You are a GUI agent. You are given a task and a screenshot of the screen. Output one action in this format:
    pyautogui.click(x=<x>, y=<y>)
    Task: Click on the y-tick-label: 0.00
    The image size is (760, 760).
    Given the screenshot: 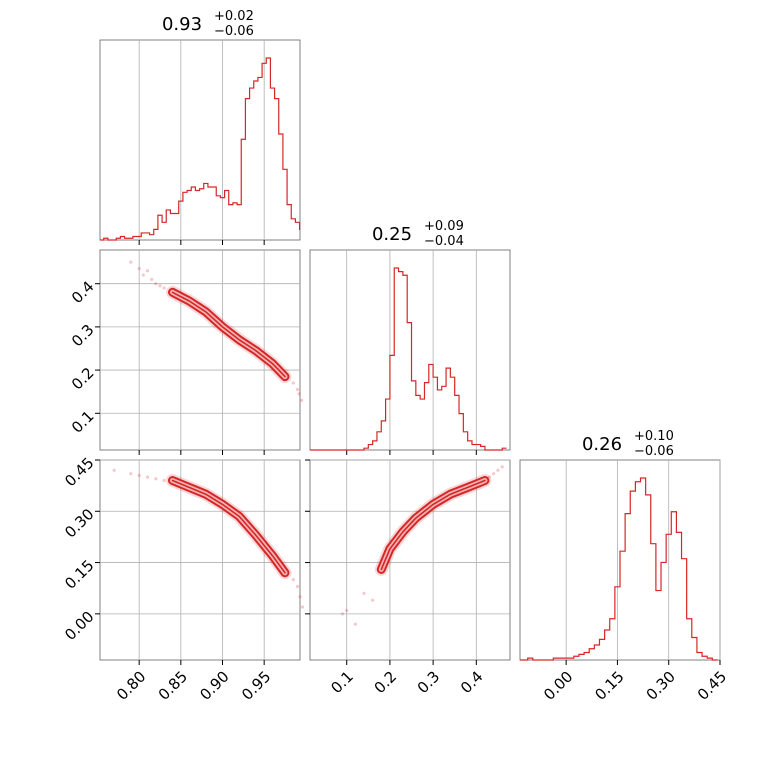 What is the action you would take?
    pyautogui.click(x=79, y=626)
    